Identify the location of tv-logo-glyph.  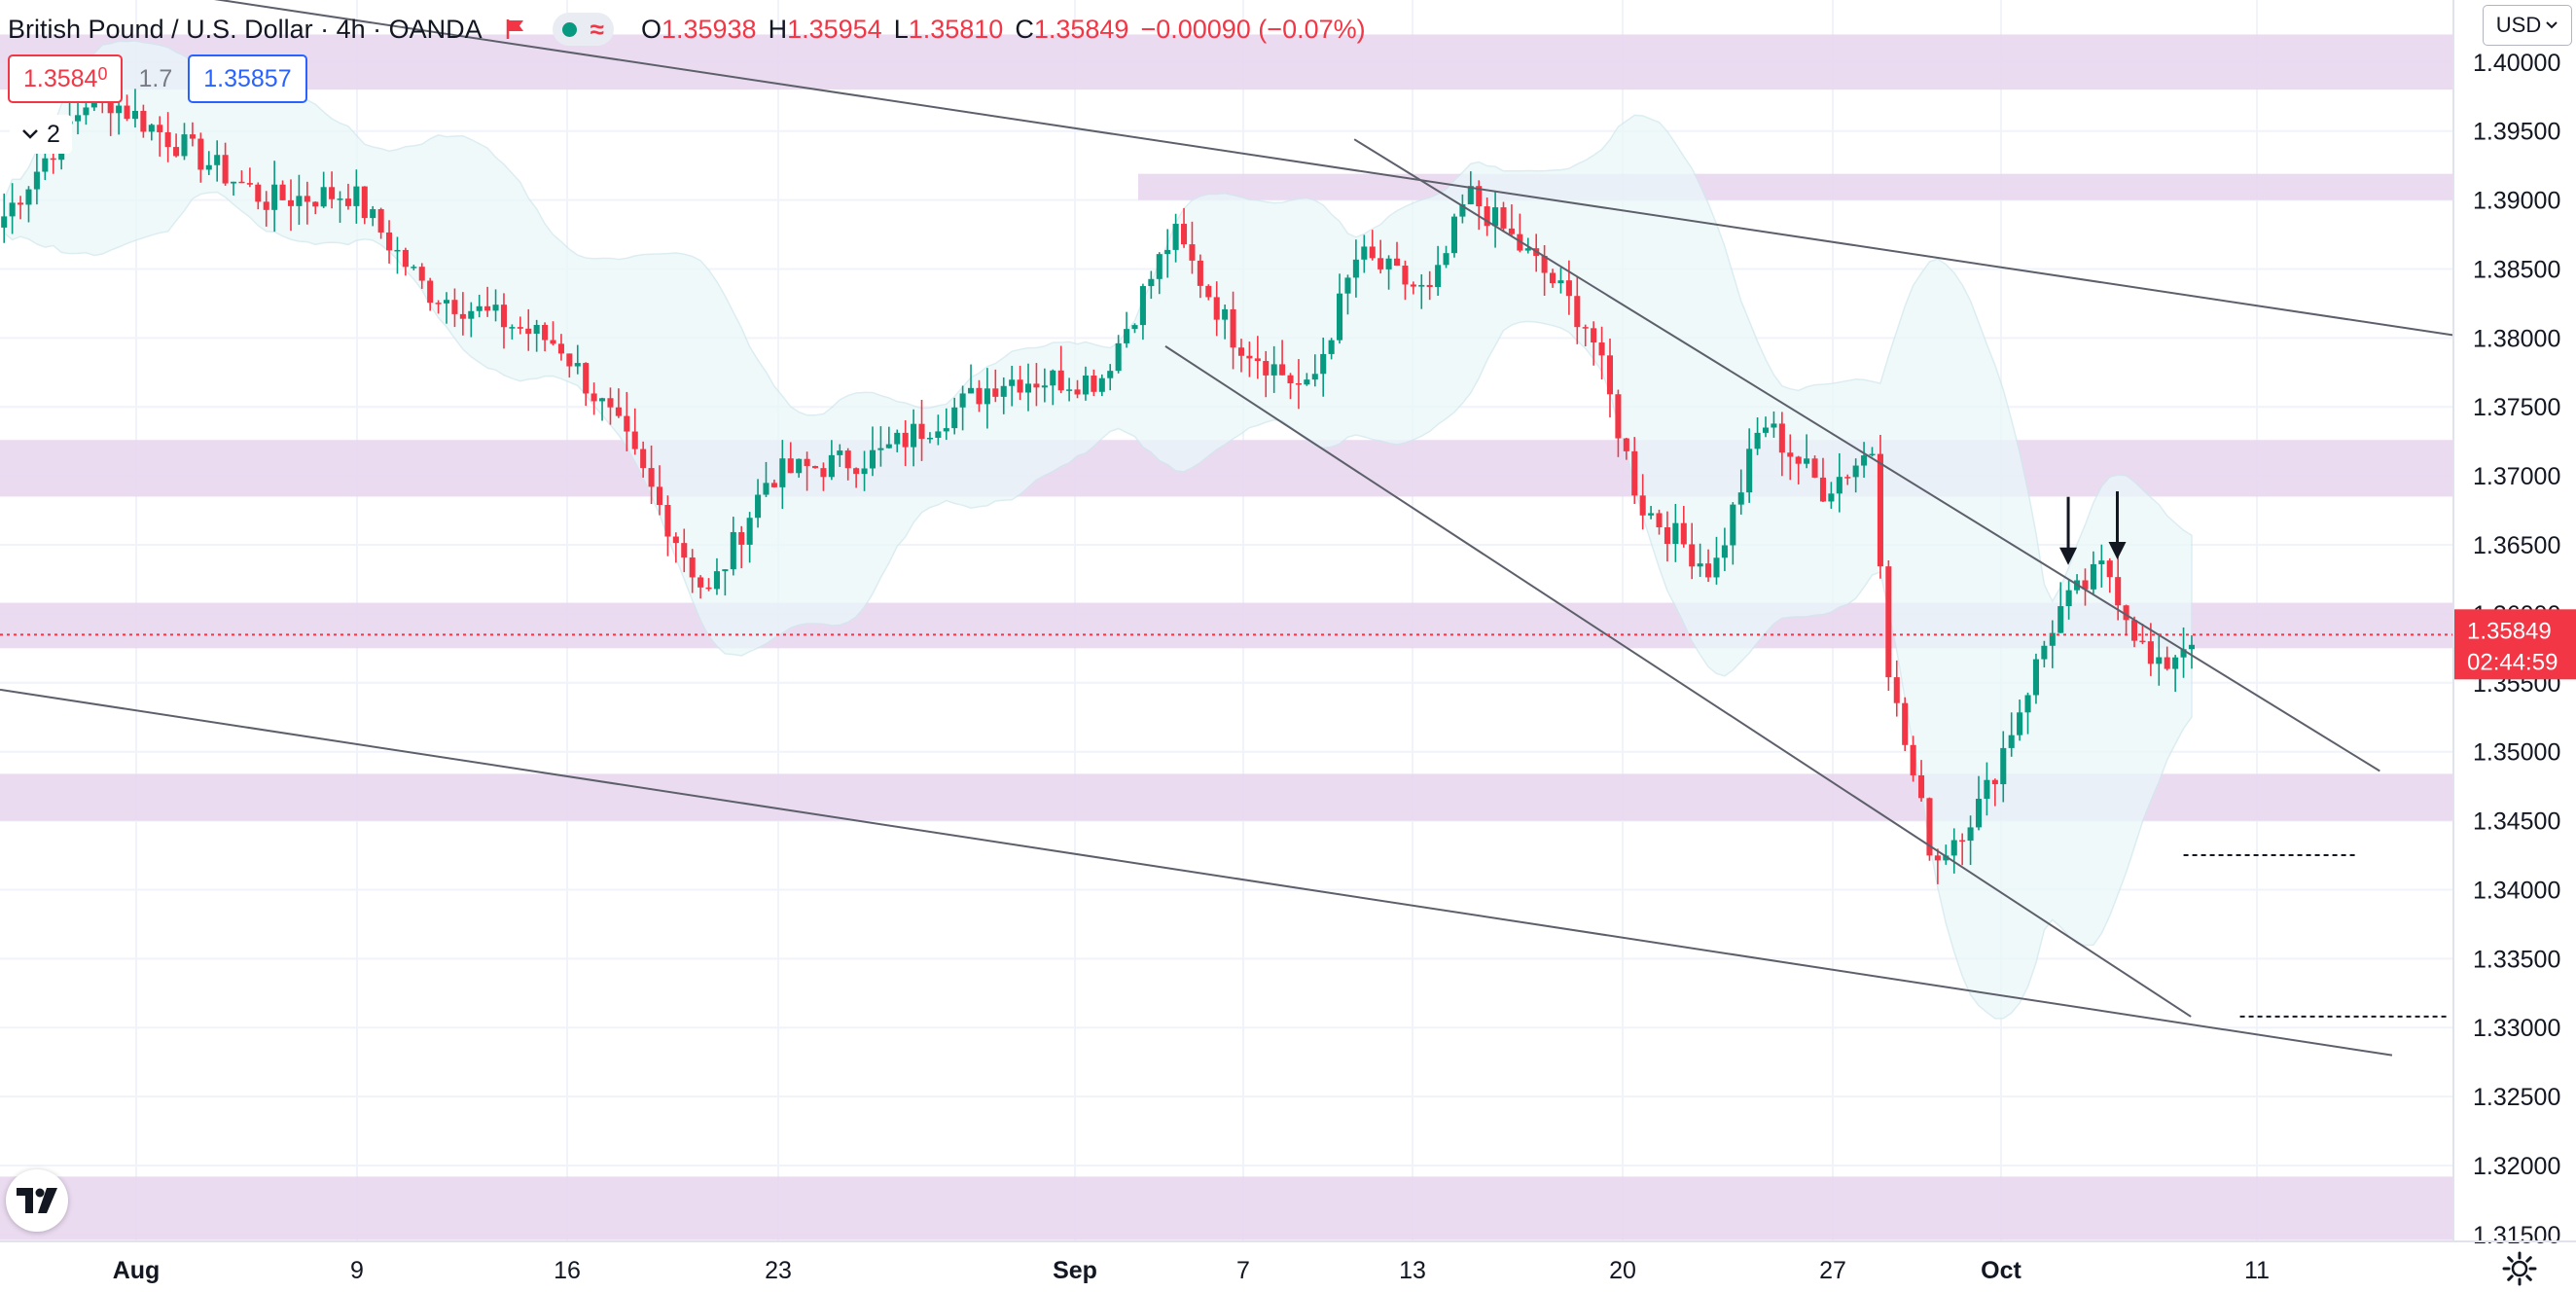
(37, 1201).